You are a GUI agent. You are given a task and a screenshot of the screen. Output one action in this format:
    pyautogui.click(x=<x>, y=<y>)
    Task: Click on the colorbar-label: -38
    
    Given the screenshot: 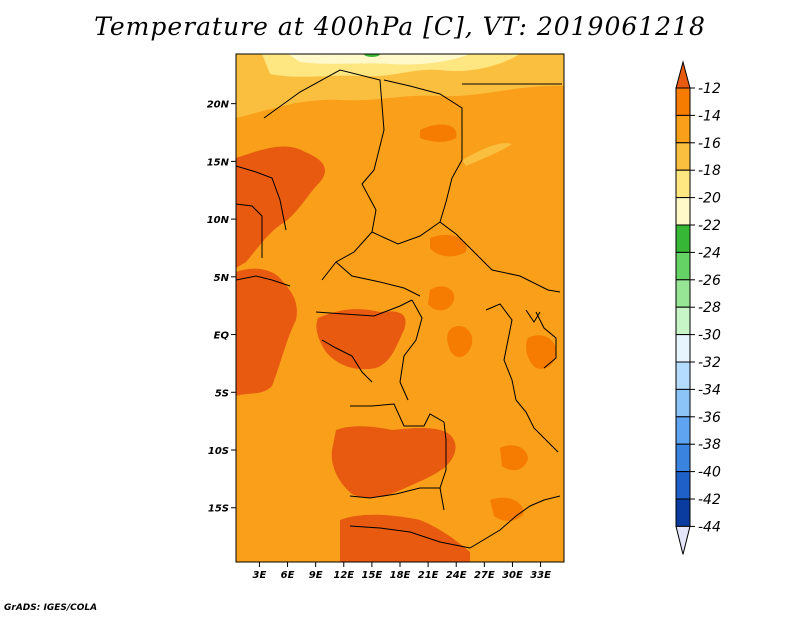 What is the action you would take?
    pyautogui.click(x=709, y=445)
    